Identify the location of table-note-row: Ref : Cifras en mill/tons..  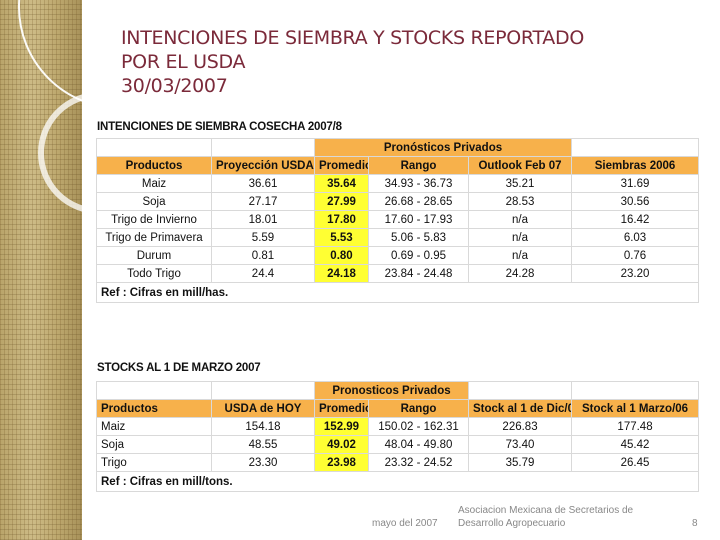
(397, 481).